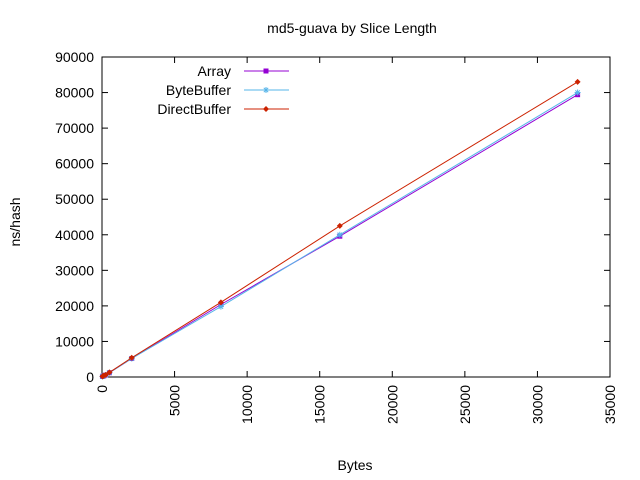  I want to click on legend-entry: DirectBuffer, so click(223, 109).